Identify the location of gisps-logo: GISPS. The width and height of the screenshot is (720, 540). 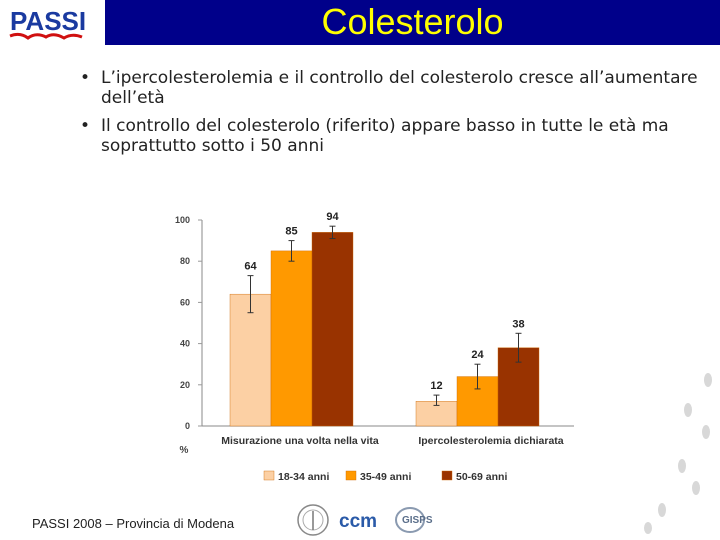
(414, 520).